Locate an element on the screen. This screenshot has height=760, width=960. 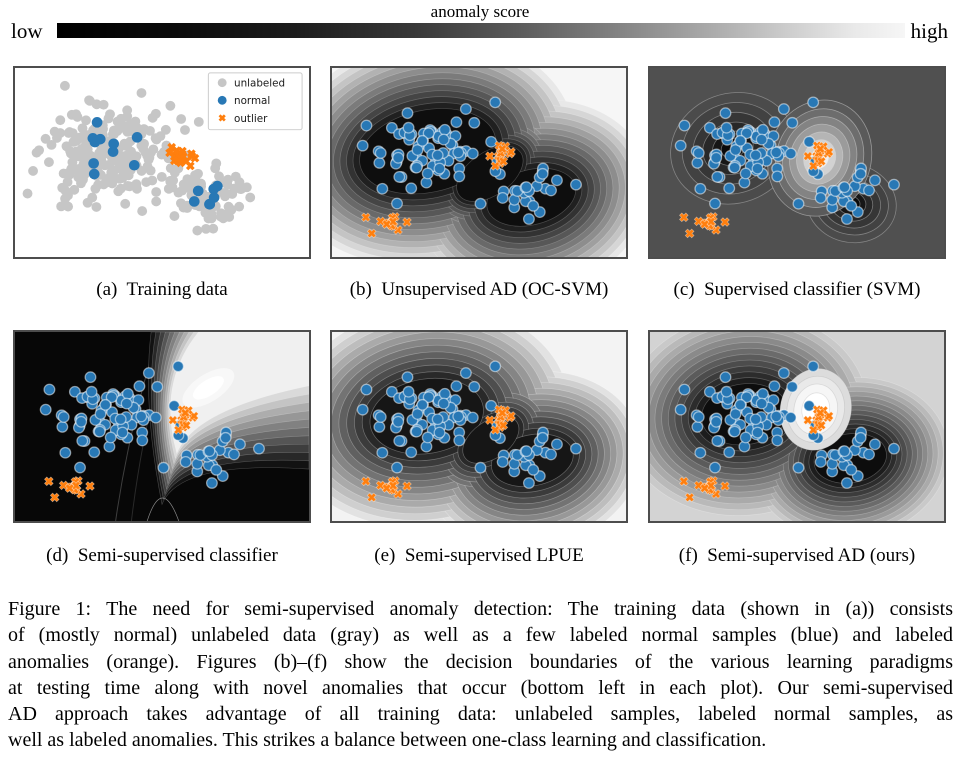
panel-caption-c: (c) Supervised classifier (SVM) is located at coordinates (797, 289).